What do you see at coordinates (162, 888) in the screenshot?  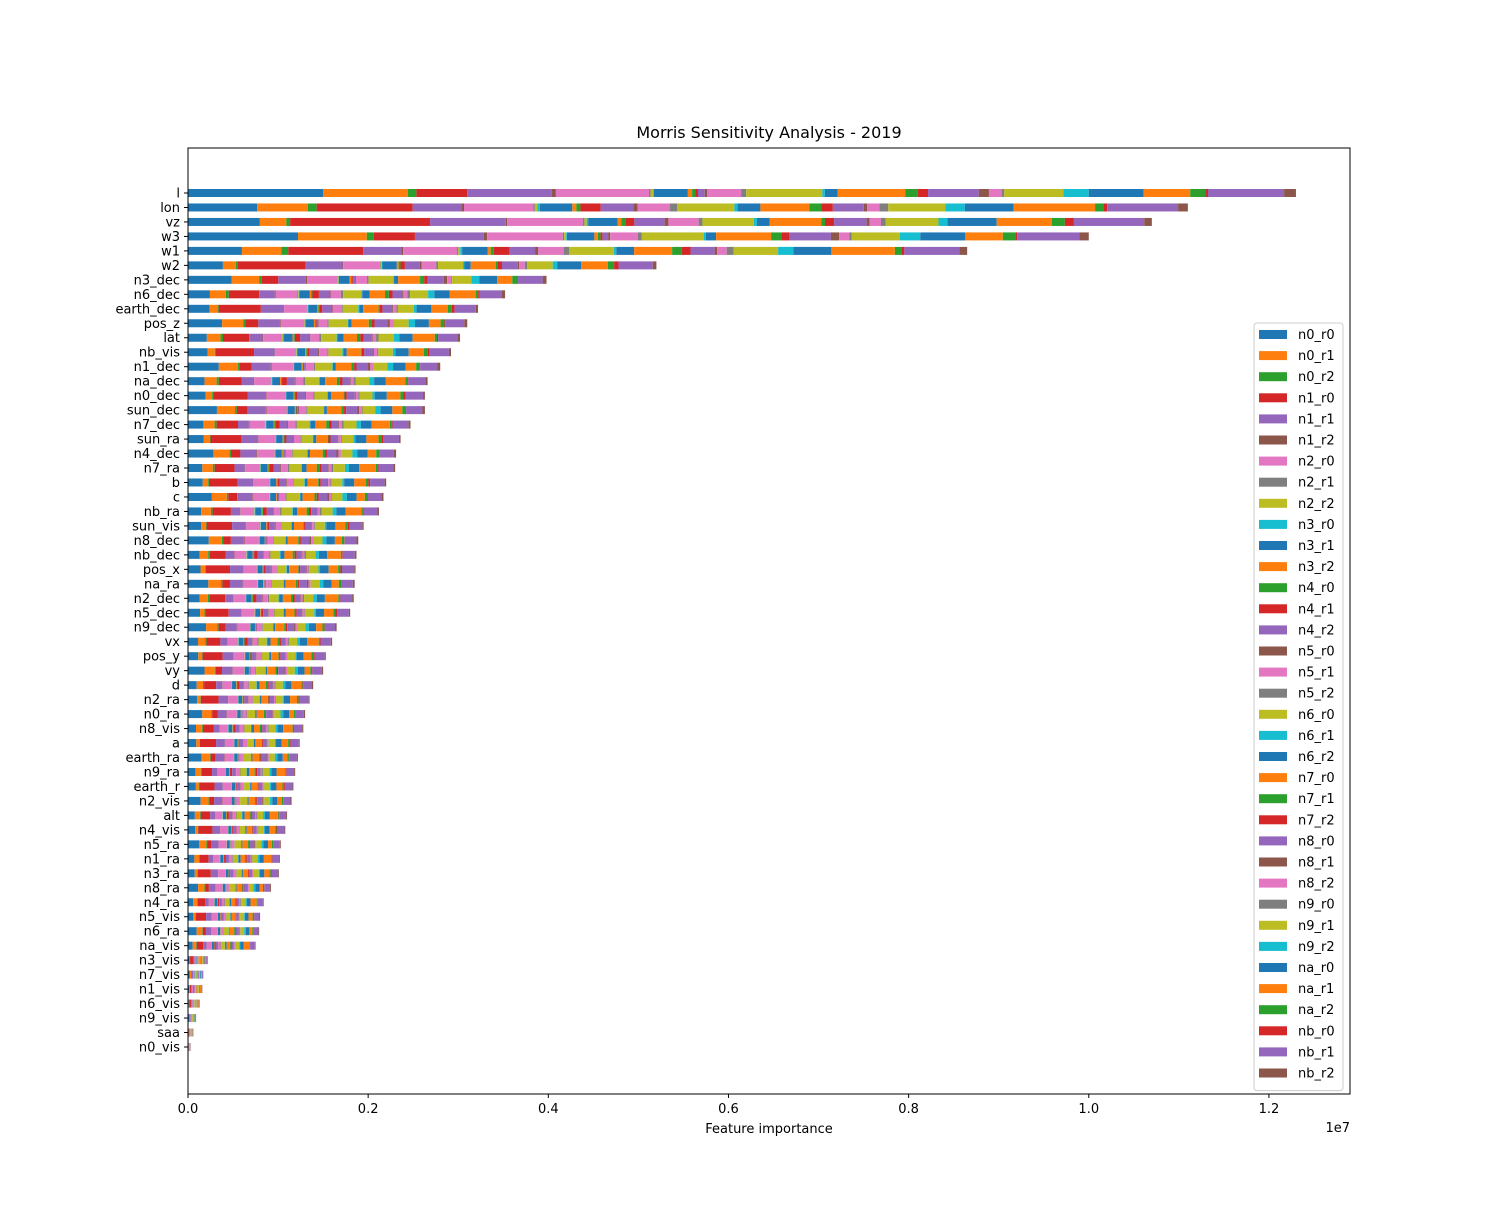 I see `y-tick-label: n8_ra` at bounding box center [162, 888].